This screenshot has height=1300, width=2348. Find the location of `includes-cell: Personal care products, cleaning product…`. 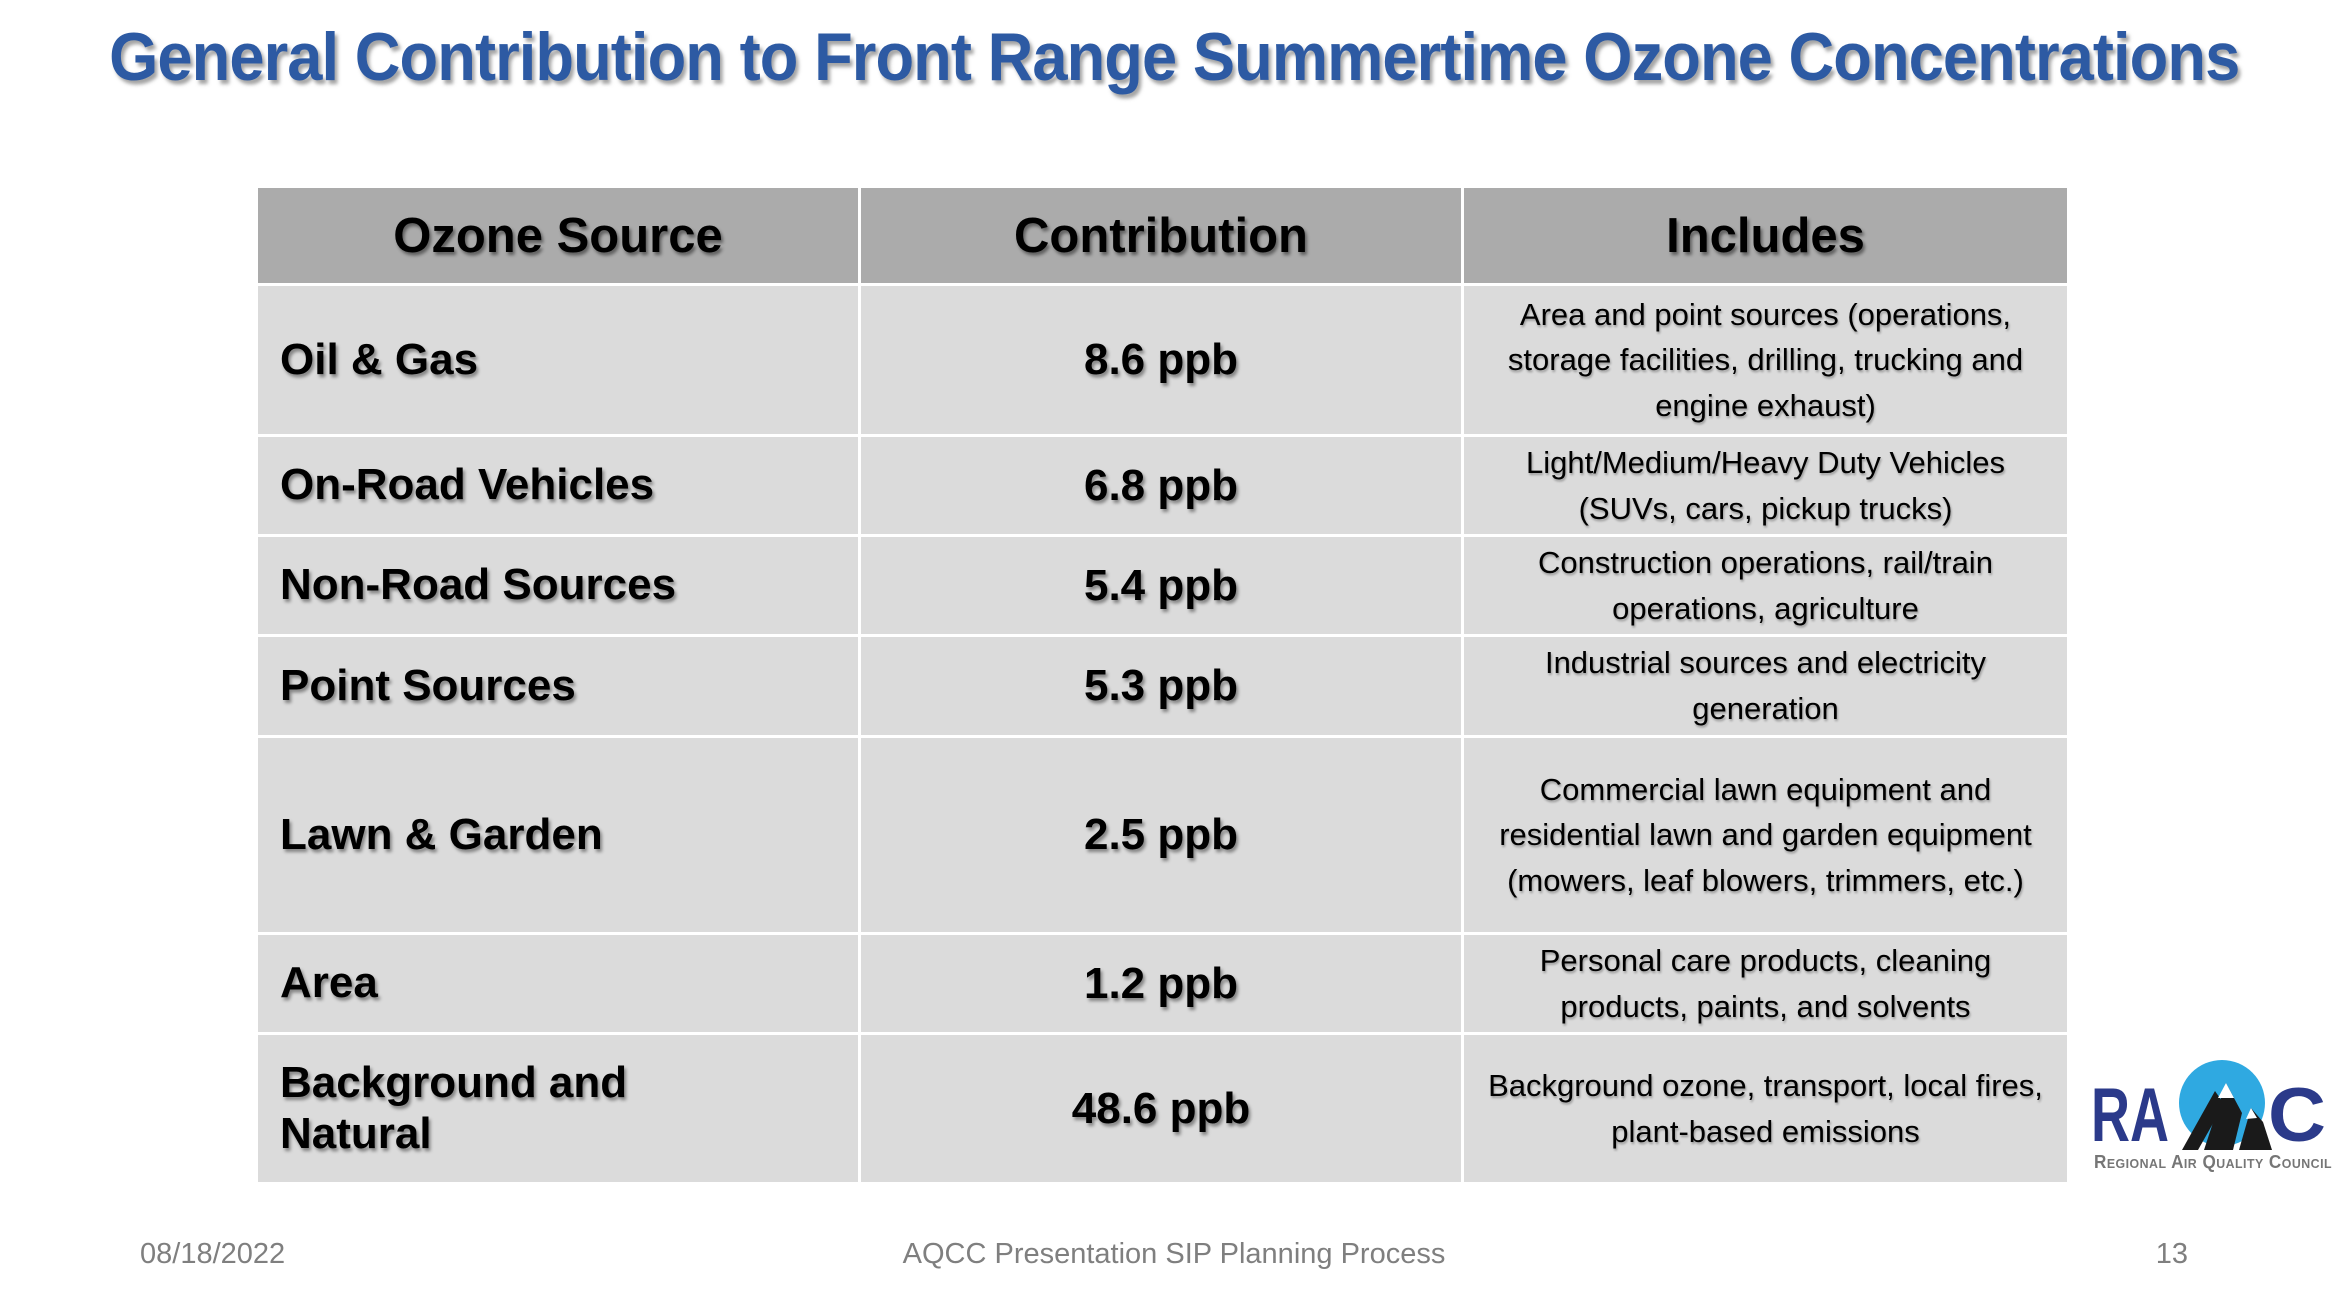

includes-cell: Personal care products, cleaning product… is located at coordinates (1765, 983).